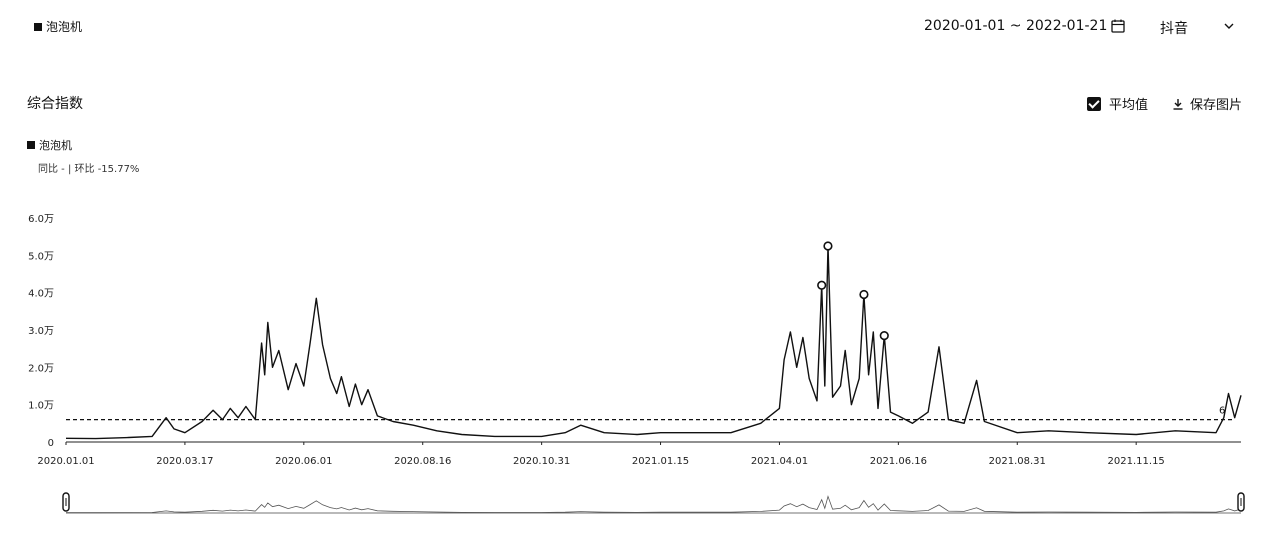 Image resolution: width=1280 pixels, height=540 pixels. I want to click on section-title: 综合指数, so click(55, 104).